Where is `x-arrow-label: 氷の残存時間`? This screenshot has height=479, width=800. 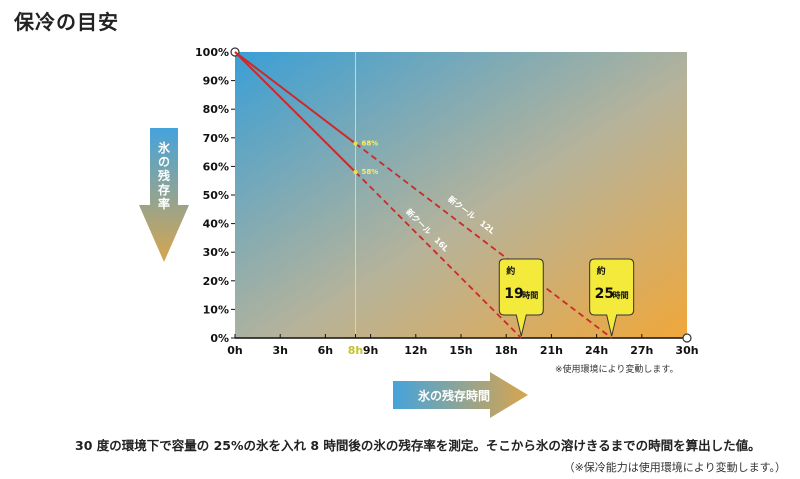 x-arrow-label: 氷の残存時間 is located at coordinates (453, 395).